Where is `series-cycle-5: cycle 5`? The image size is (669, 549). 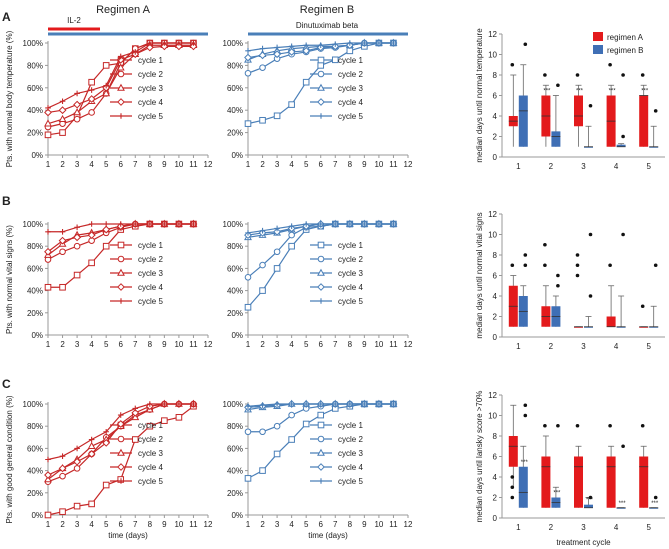
series-cycle-5: cycle 5 is located at coordinates (121, 263).